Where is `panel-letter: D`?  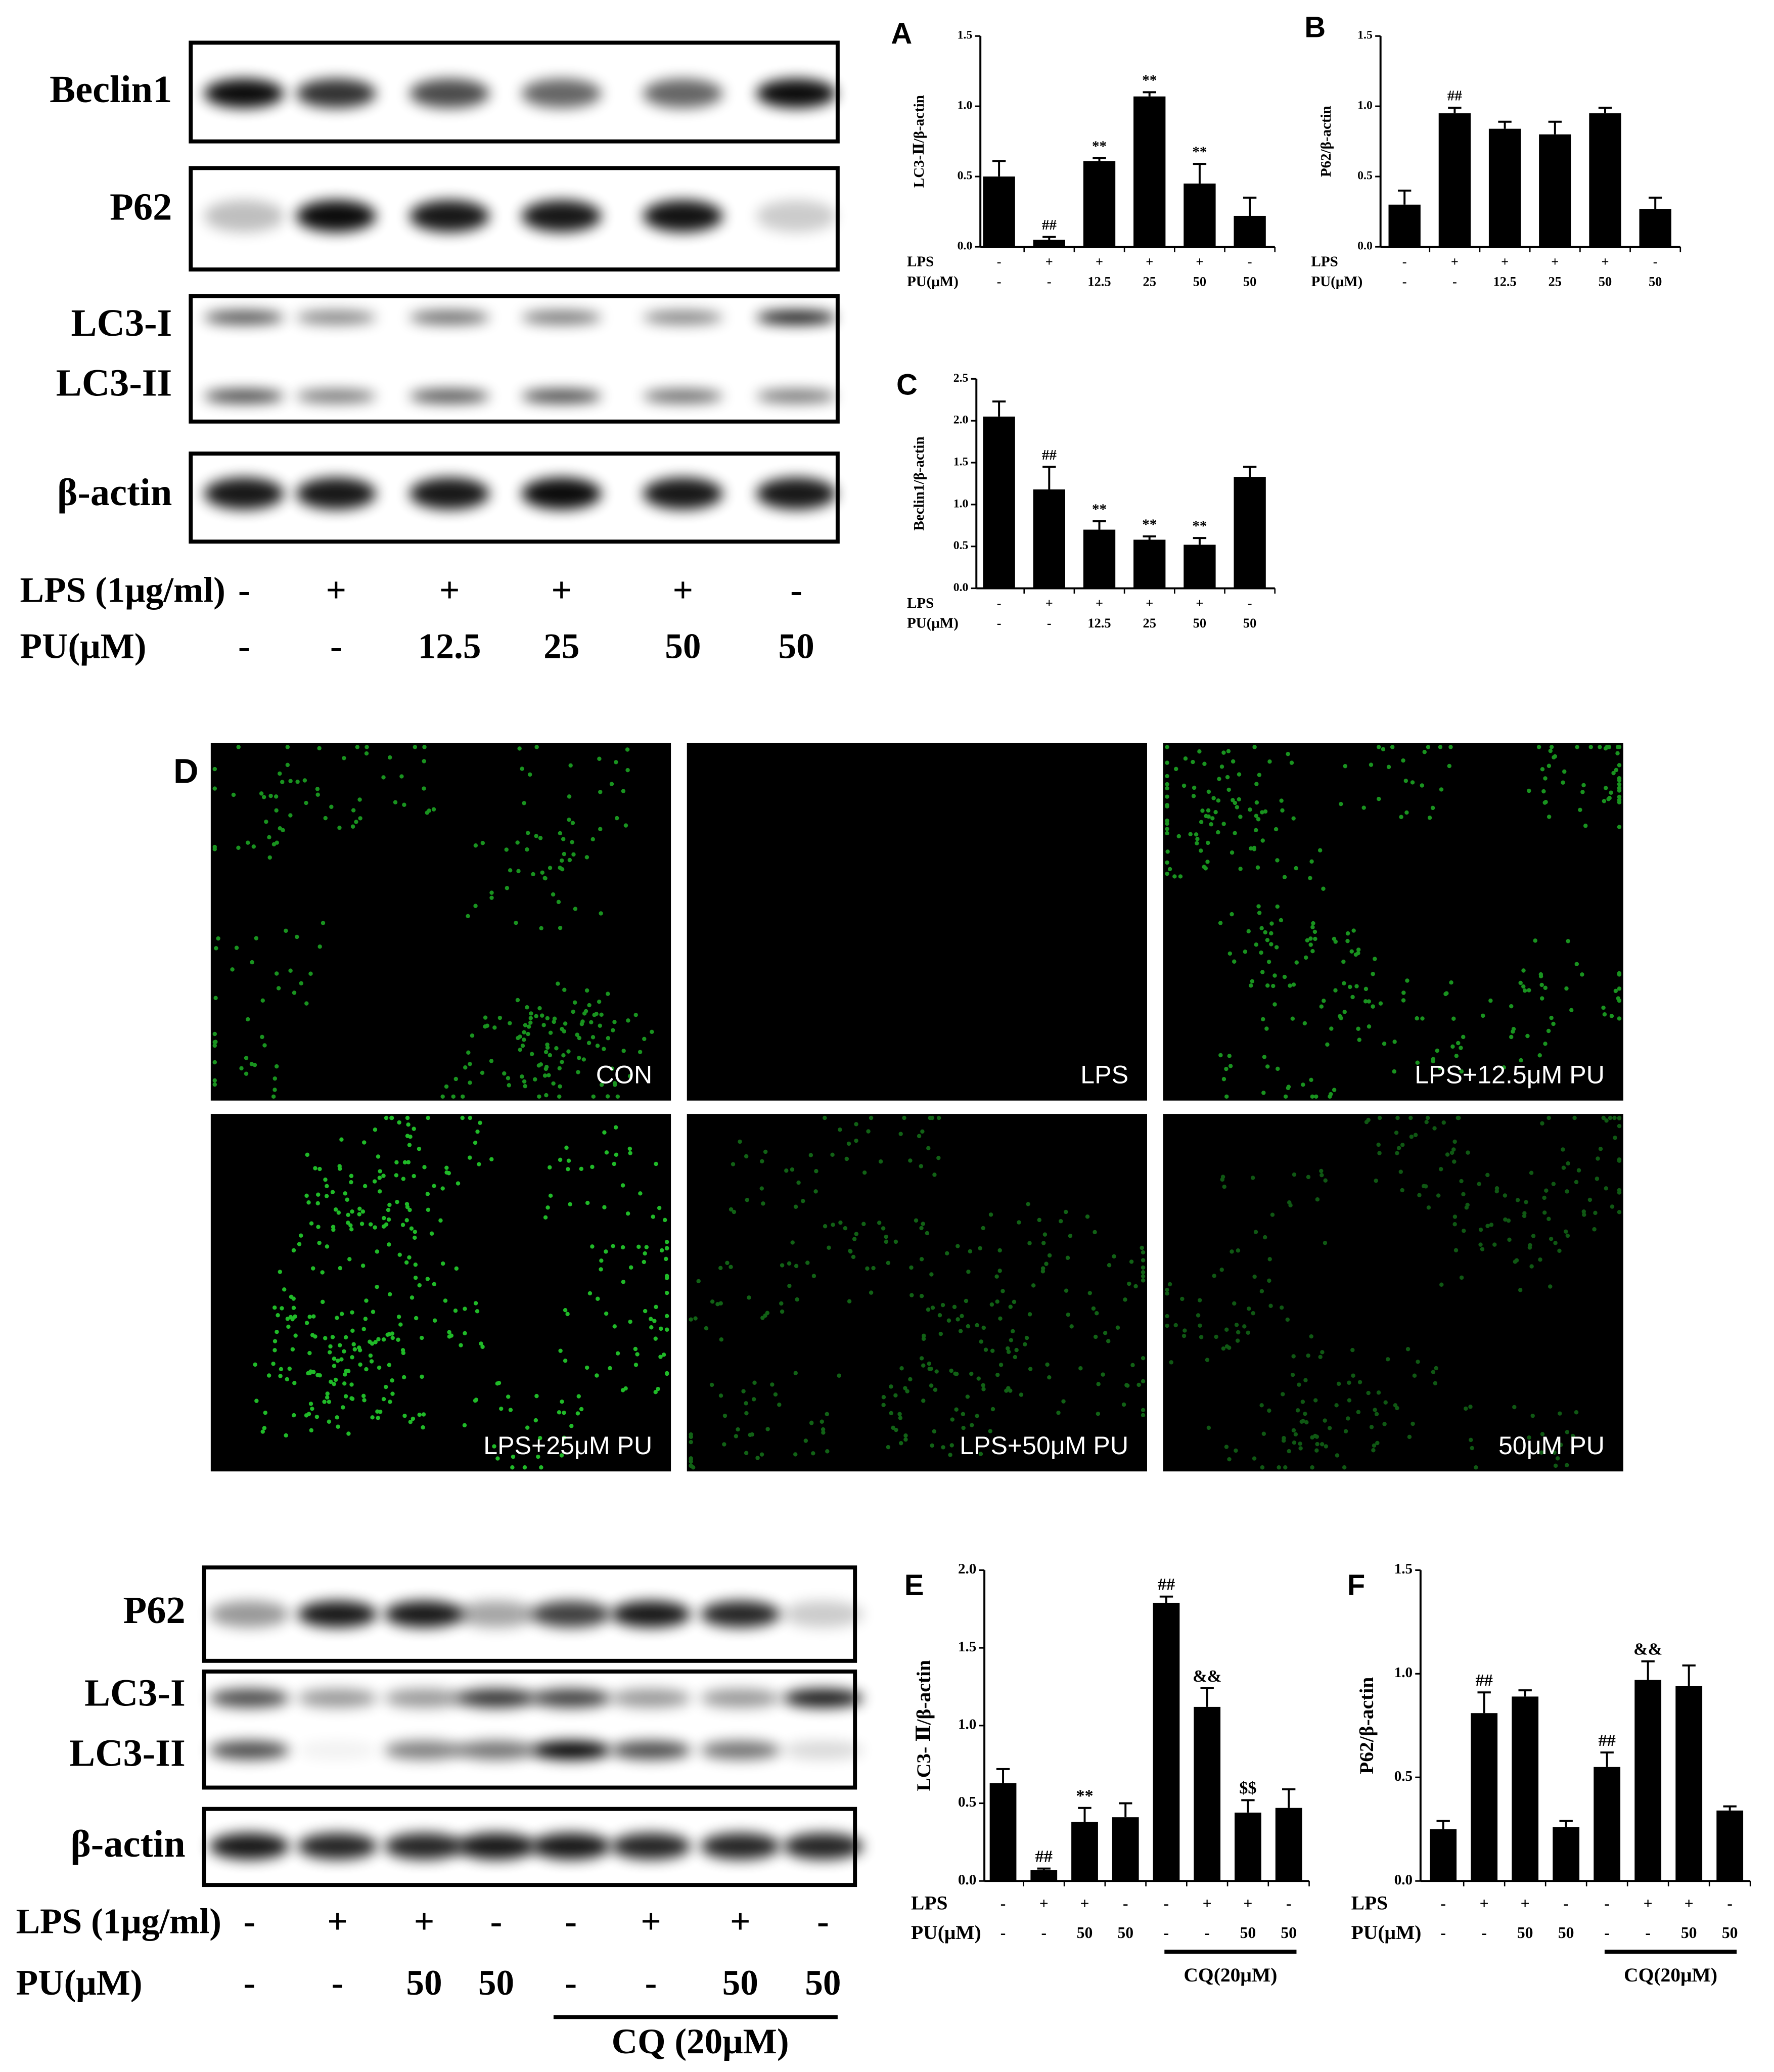
panel-letter: D is located at coordinates (186, 770).